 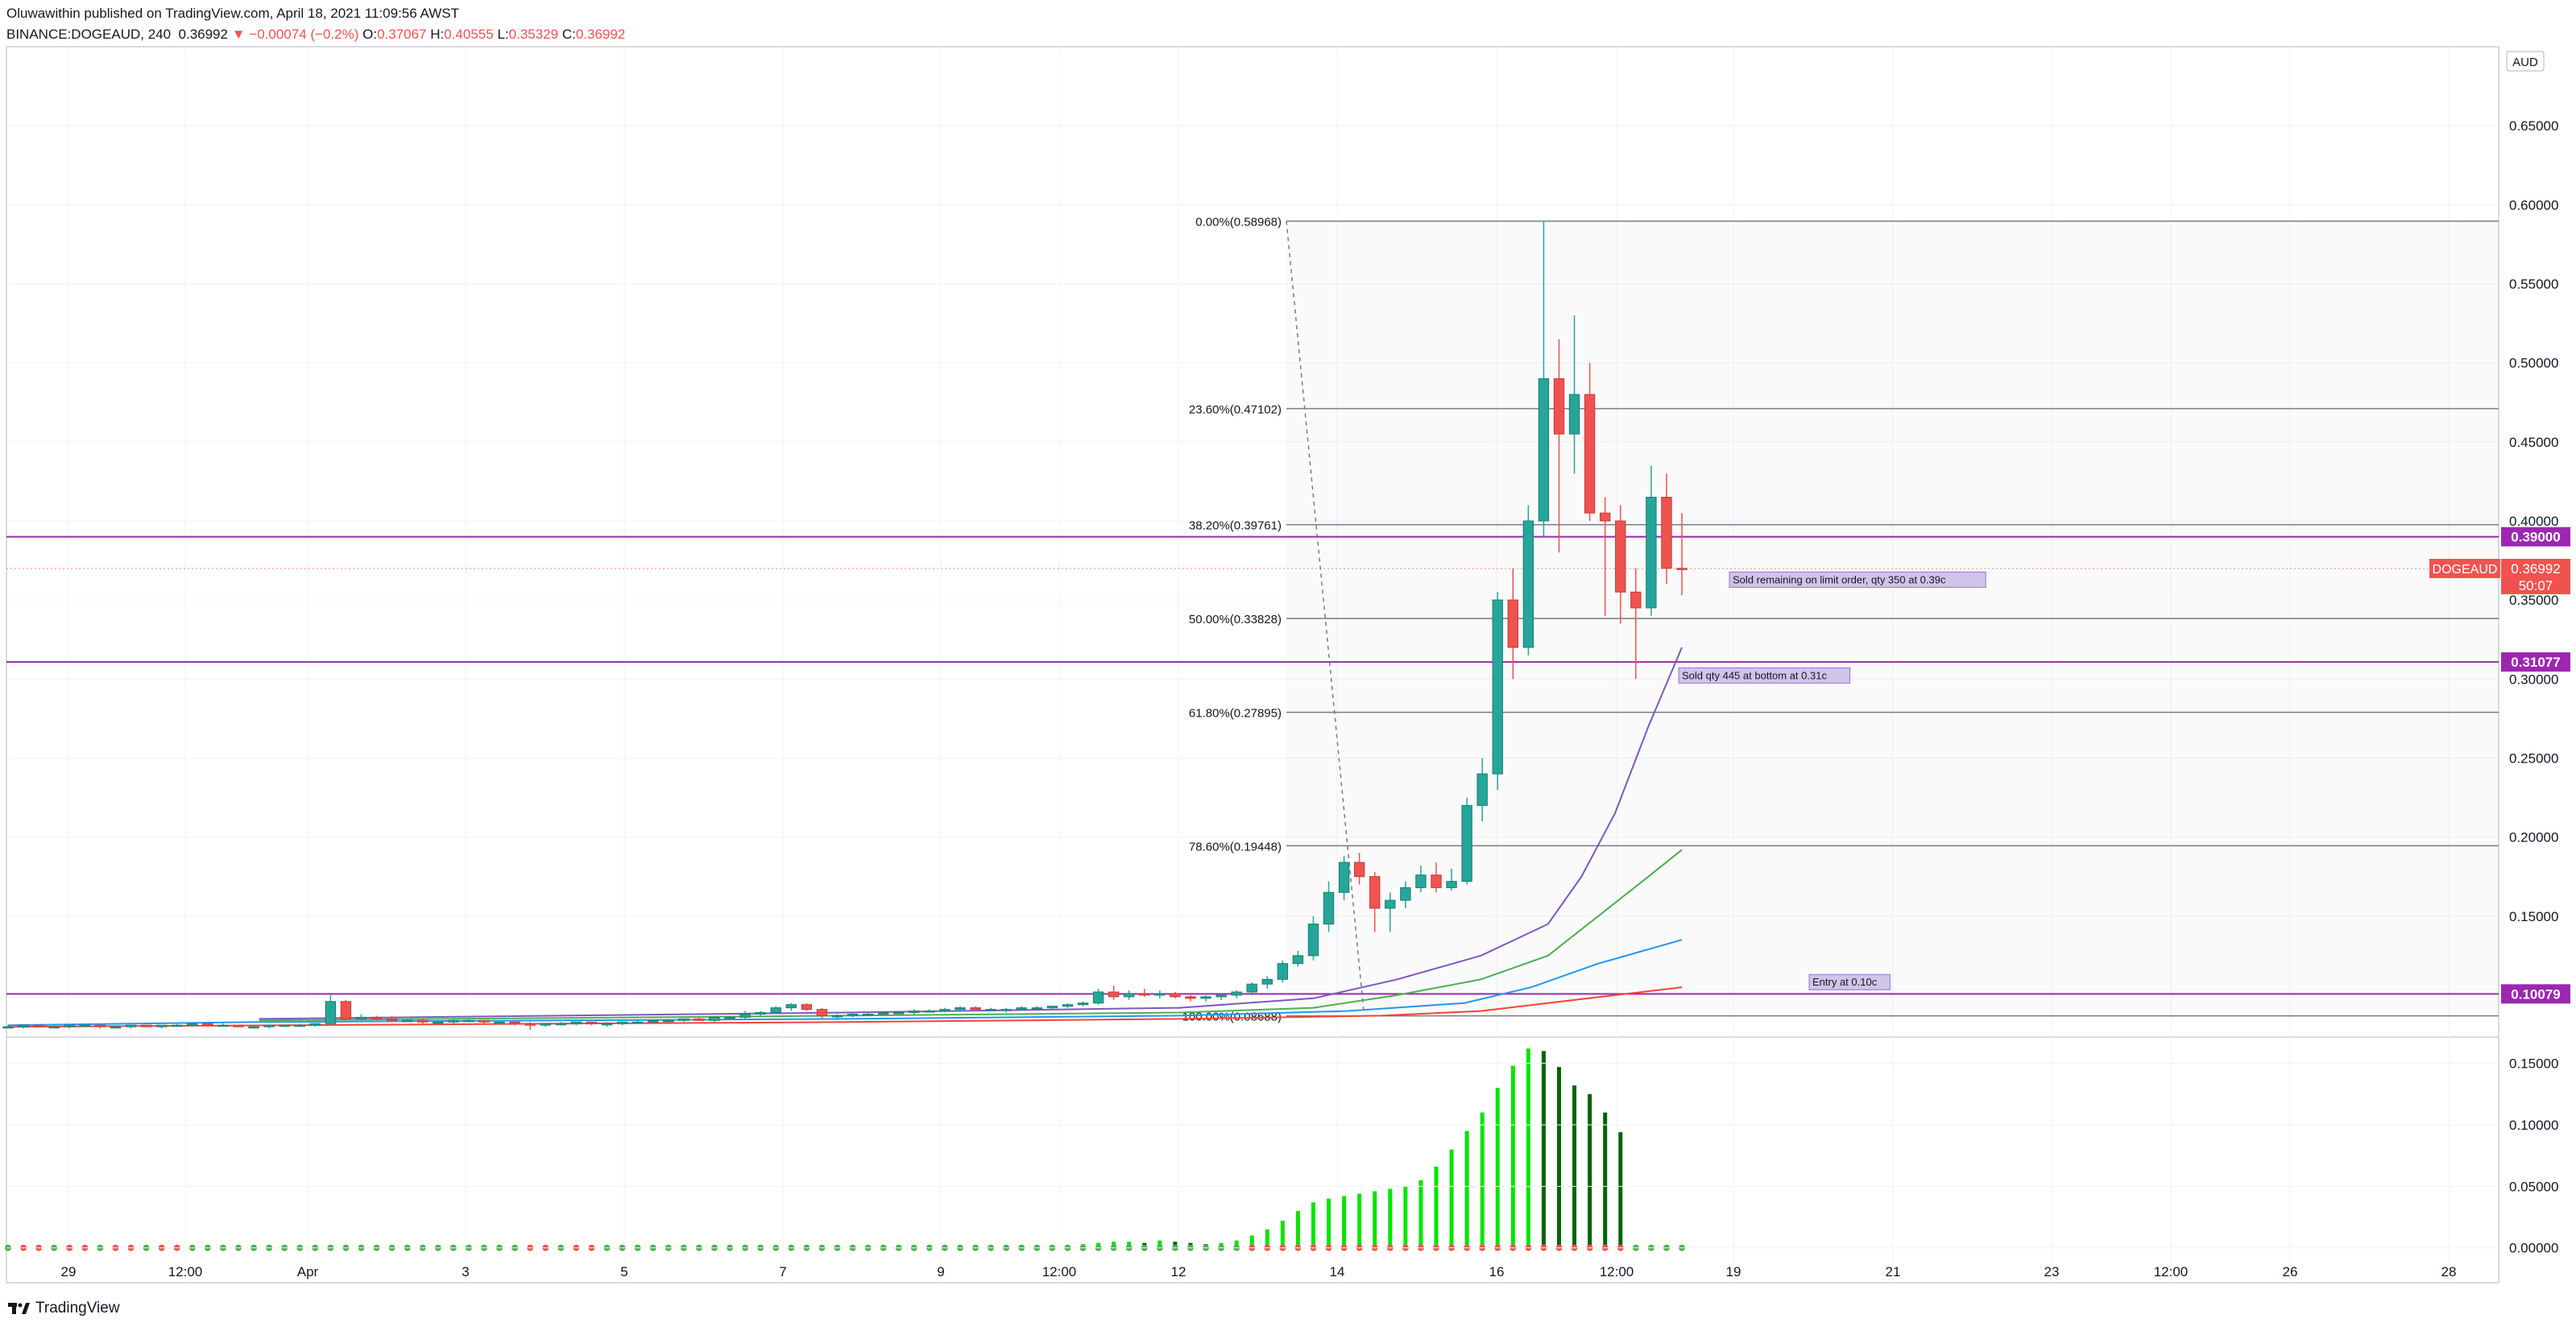 What do you see at coordinates (304, 34) in the screenshot?
I see `price-change: −0.00074 (−0.2%)` at bounding box center [304, 34].